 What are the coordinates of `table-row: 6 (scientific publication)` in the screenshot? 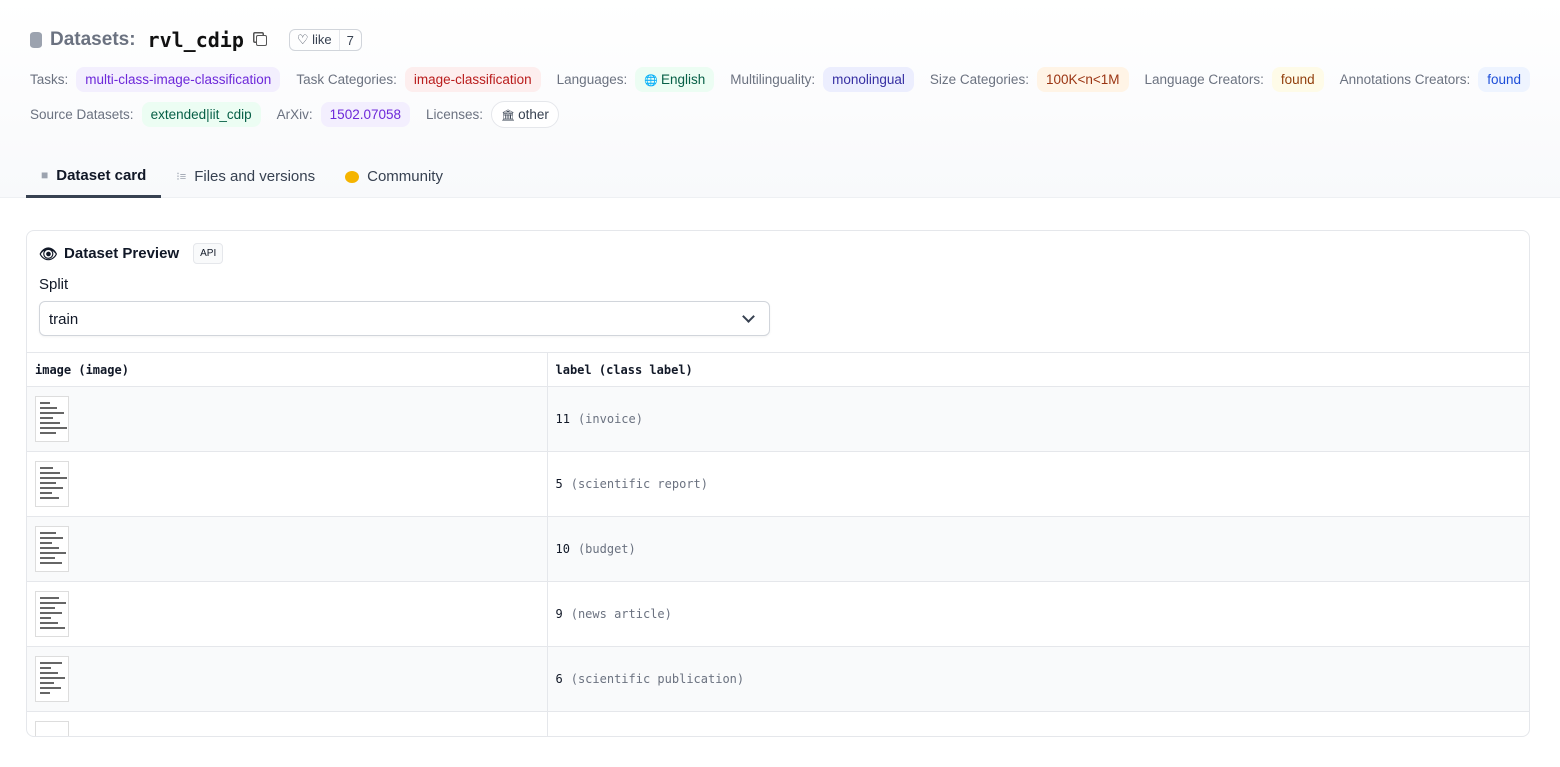 It's located at (778, 679).